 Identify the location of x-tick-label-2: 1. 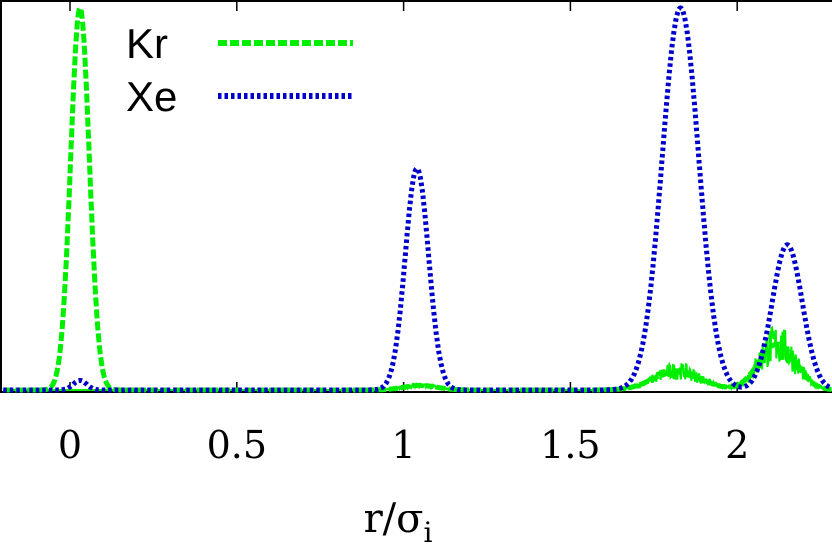
(404, 445).